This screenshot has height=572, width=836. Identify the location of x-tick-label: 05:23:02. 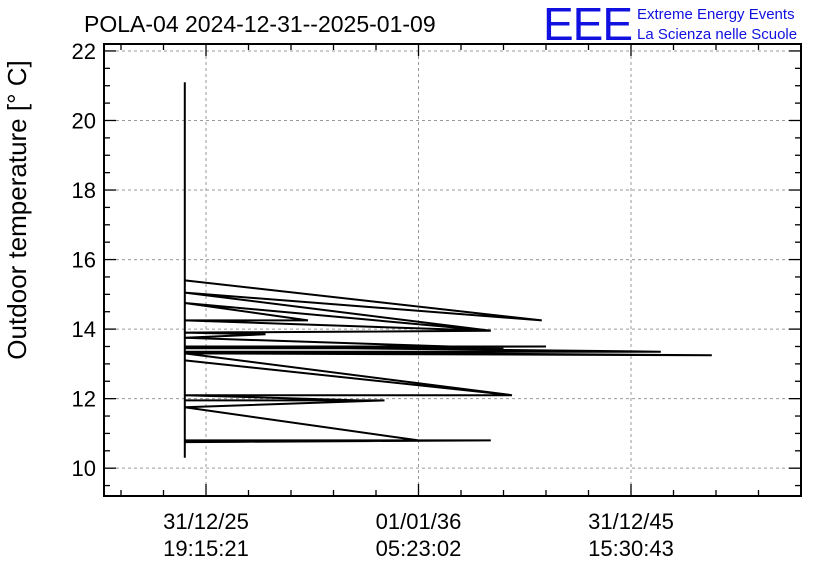
(419, 548).